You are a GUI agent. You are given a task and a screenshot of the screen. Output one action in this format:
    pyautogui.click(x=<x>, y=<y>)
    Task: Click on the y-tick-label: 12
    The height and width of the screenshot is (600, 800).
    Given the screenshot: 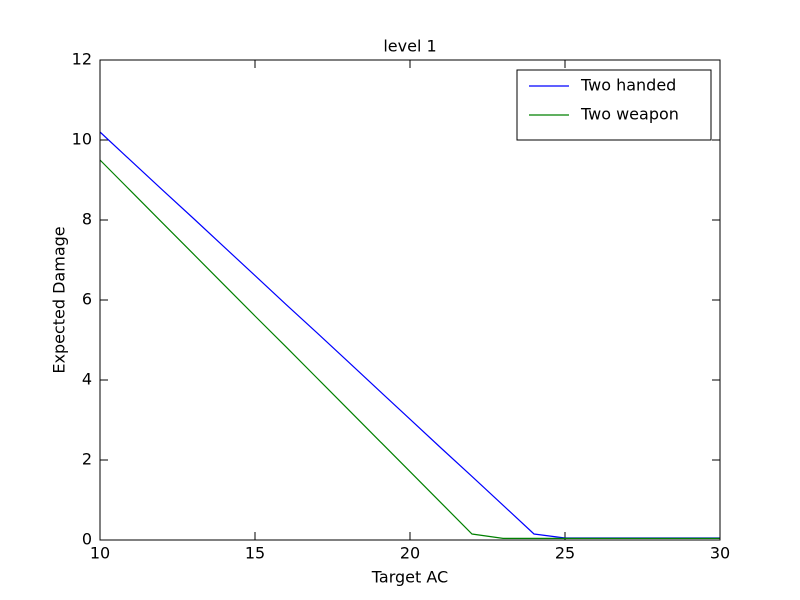 What is the action you would take?
    pyautogui.click(x=82, y=59)
    